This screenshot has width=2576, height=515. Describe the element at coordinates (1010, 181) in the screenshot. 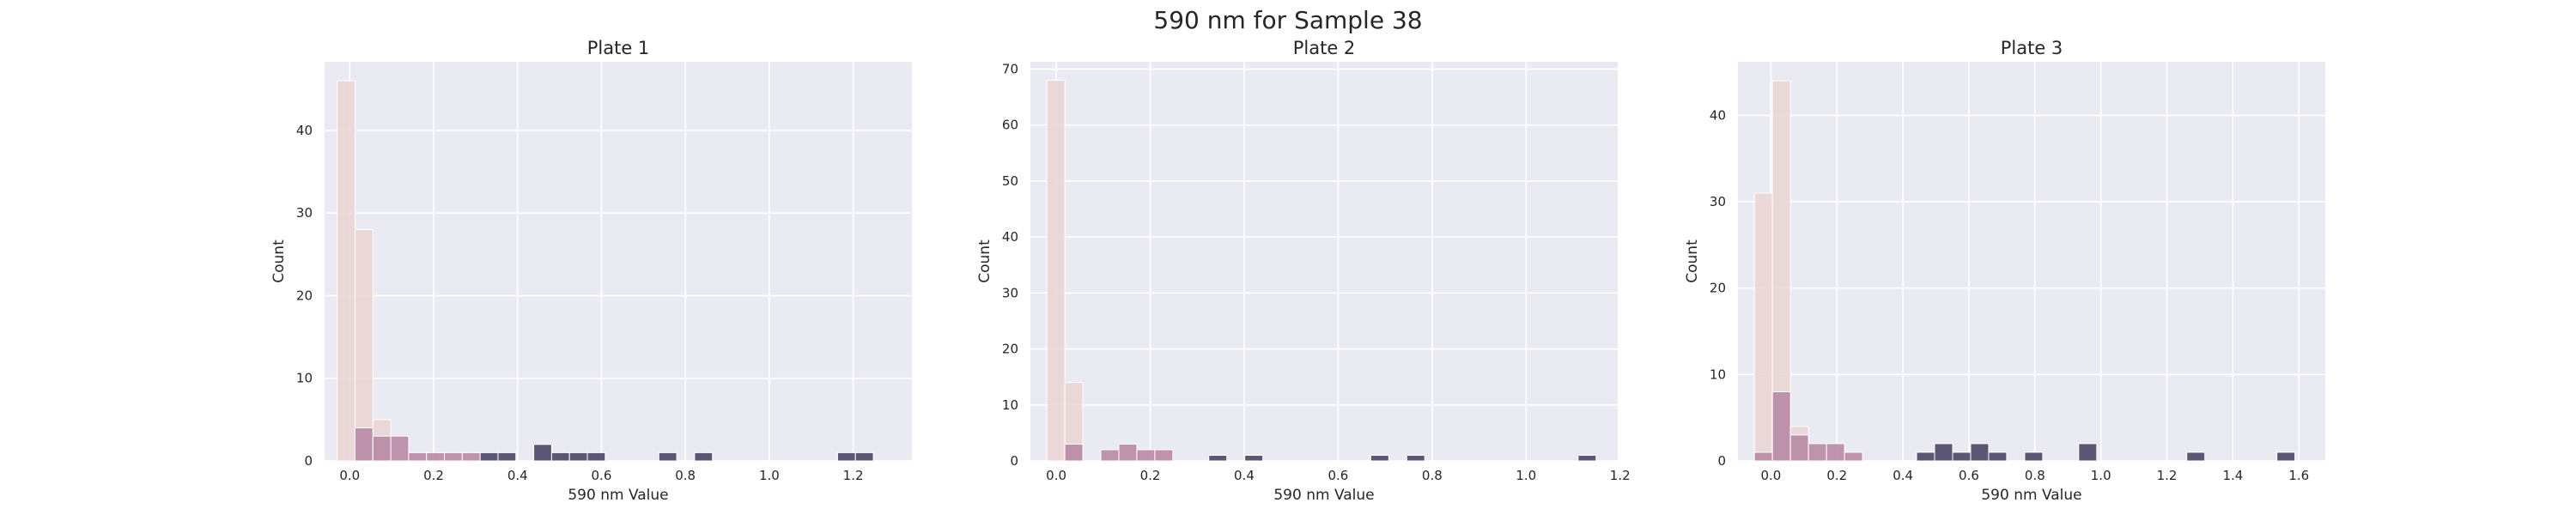

I see `y-tick-label: 50` at that location.